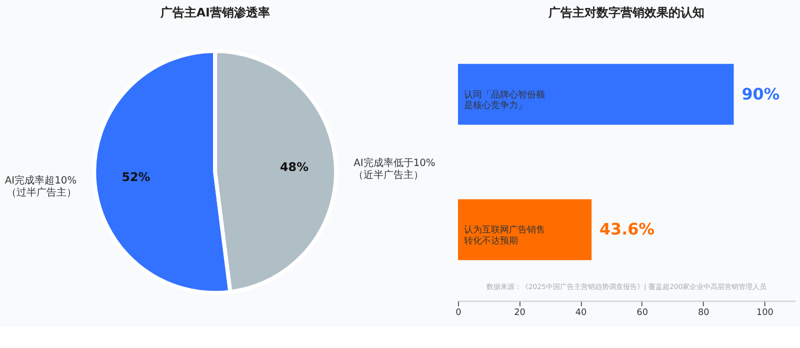 This screenshot has width=800, height=348. What do you see at coordinates (704, 313) in the screenshot?
I see `x-tick-label: 80` at bounding box center [704, 313].